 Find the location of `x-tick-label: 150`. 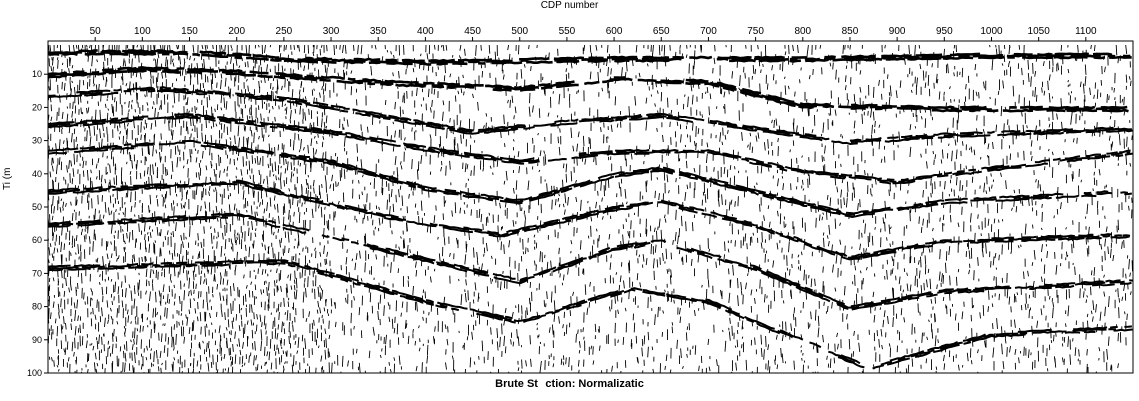

x-tick-label: 150 is located at coordinates (189, 31).